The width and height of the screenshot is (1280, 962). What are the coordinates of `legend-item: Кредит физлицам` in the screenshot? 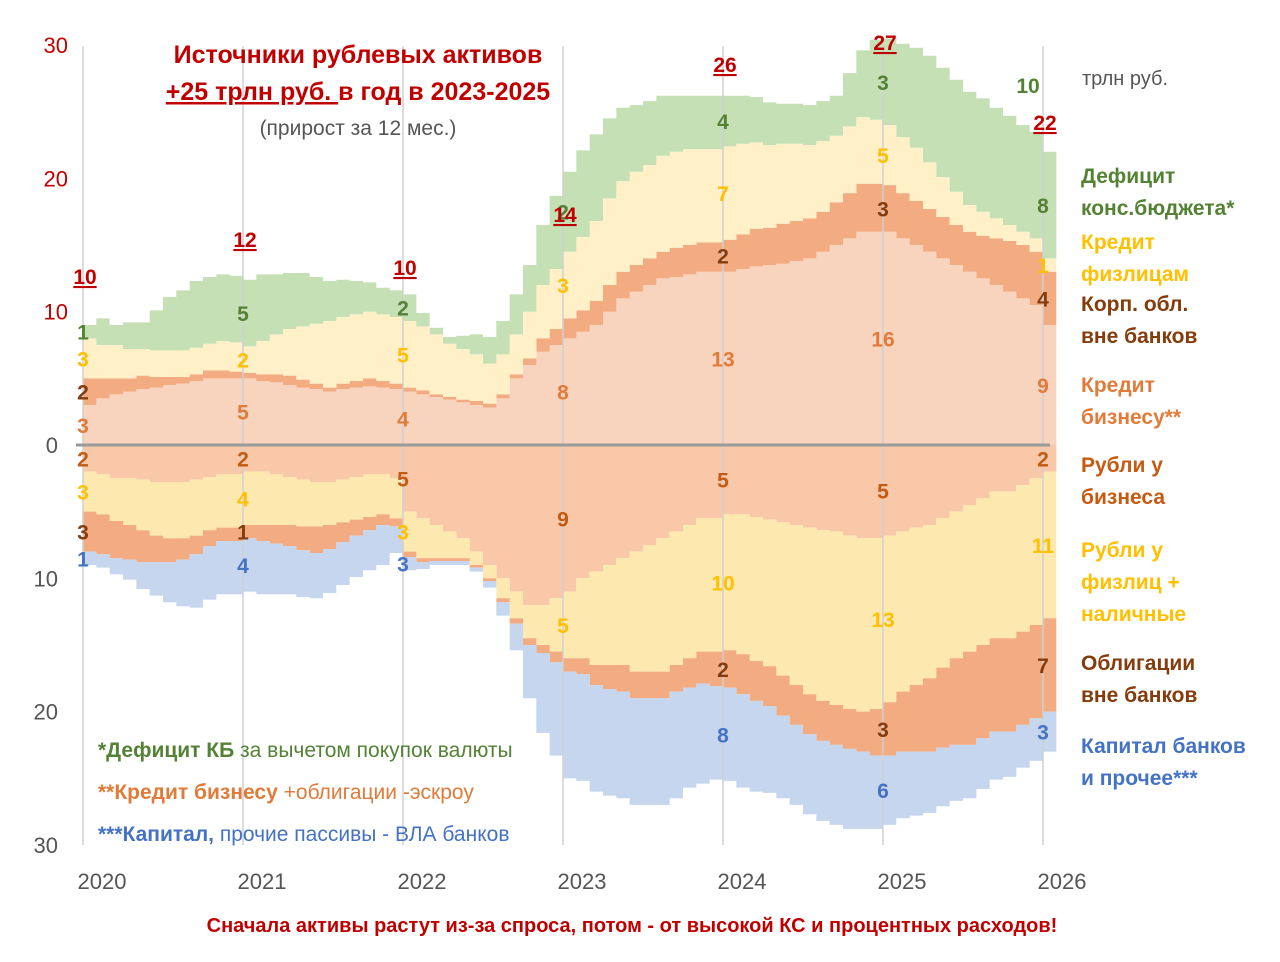 It's located at (1135, 258).